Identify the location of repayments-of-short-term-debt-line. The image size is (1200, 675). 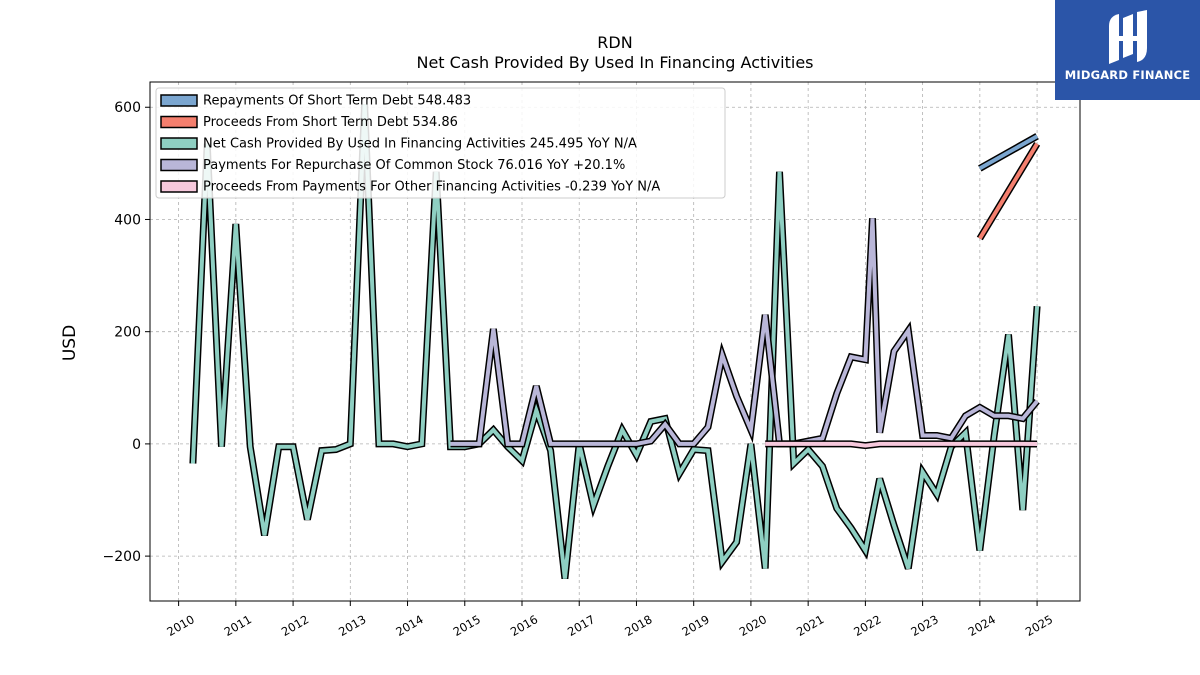
(1008, 152).